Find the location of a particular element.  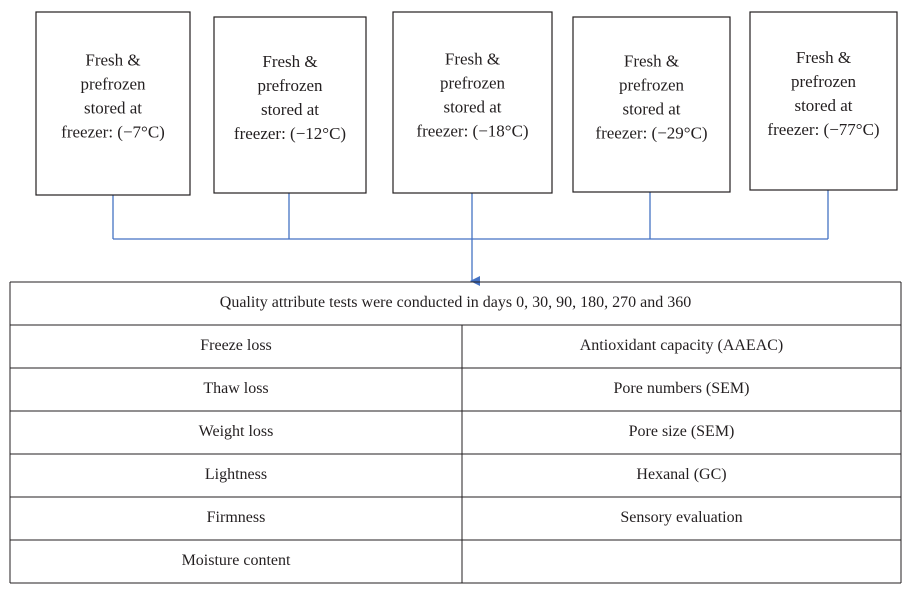

connectors is located at coordinates (470, 238).